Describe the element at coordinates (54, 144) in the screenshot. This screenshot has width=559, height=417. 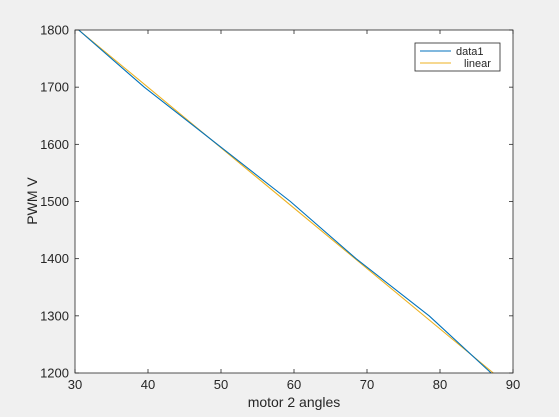
I see `y-tick-label: 1600` at that location.